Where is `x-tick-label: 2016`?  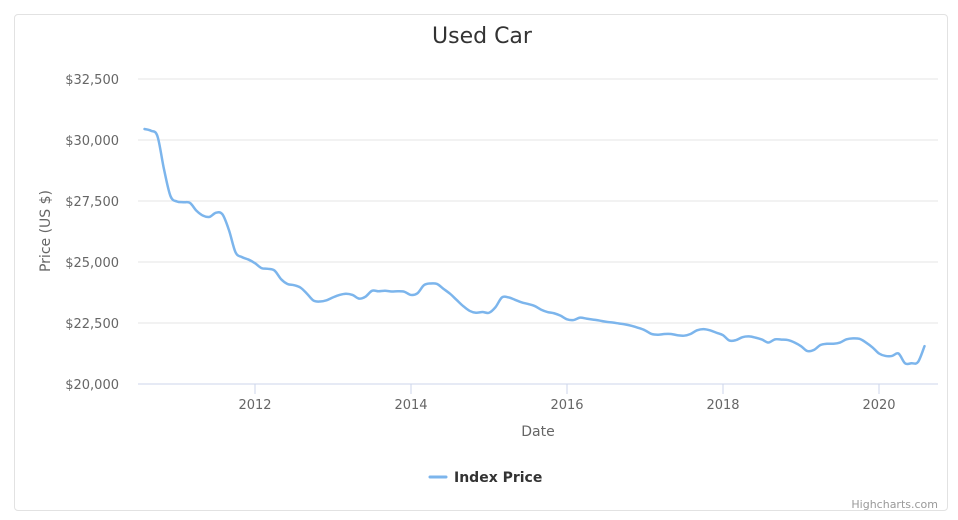
x-tick-label: 2016 is located at coordinates (566, 405).